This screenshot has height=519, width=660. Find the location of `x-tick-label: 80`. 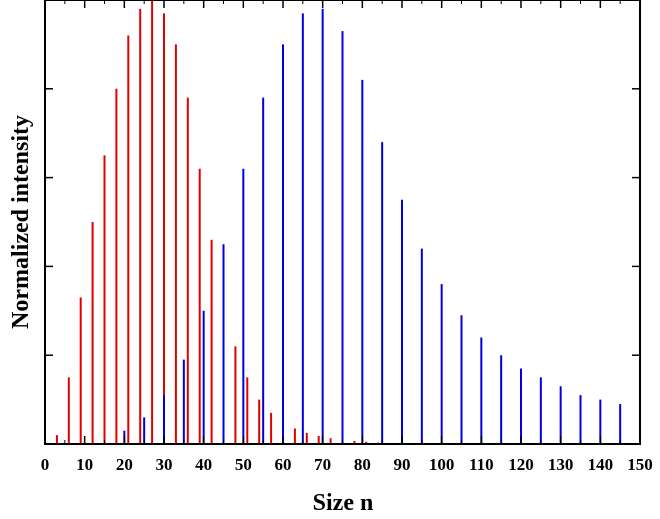

x-tick-label: 80 is located at coordinates (362, 464).